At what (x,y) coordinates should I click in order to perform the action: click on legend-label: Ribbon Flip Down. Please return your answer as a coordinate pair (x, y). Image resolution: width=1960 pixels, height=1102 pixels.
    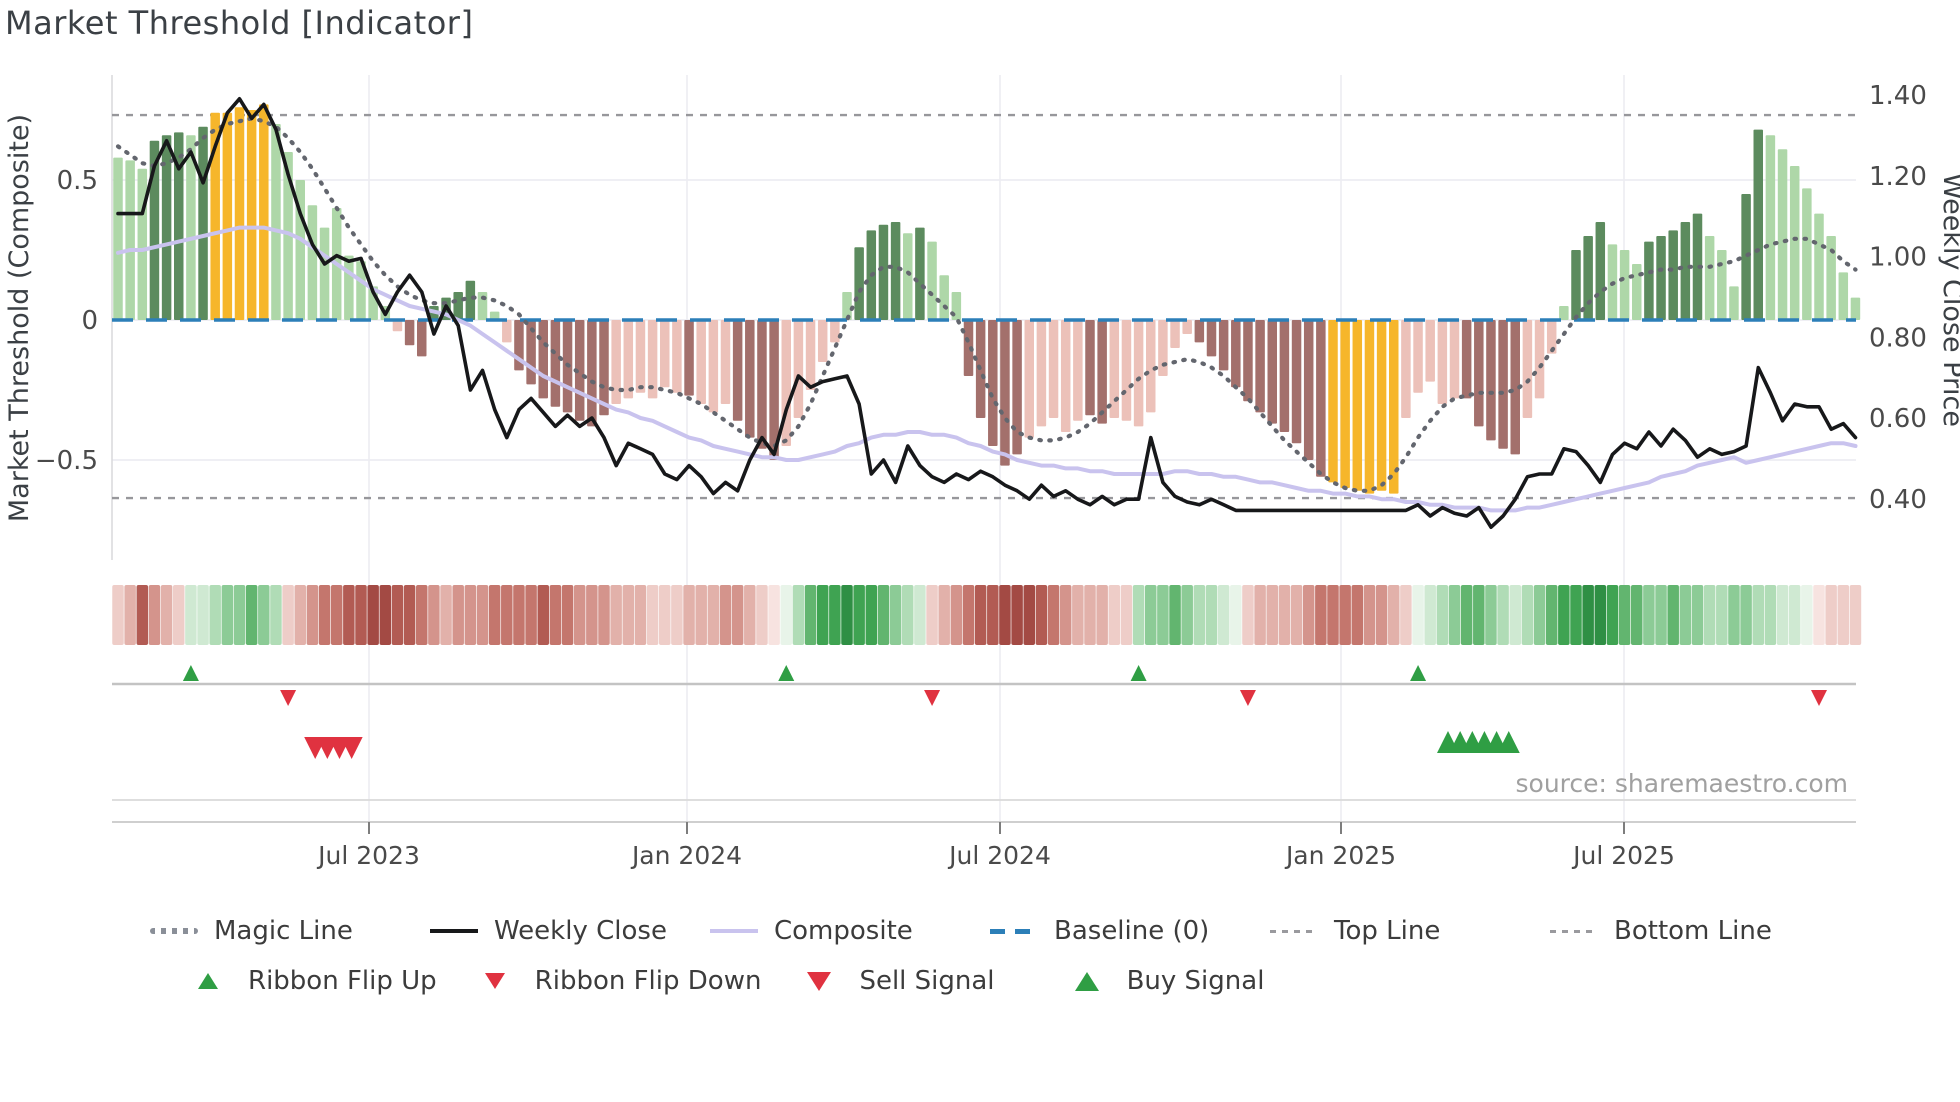
    Looking at the image, I should click on (648, 981).